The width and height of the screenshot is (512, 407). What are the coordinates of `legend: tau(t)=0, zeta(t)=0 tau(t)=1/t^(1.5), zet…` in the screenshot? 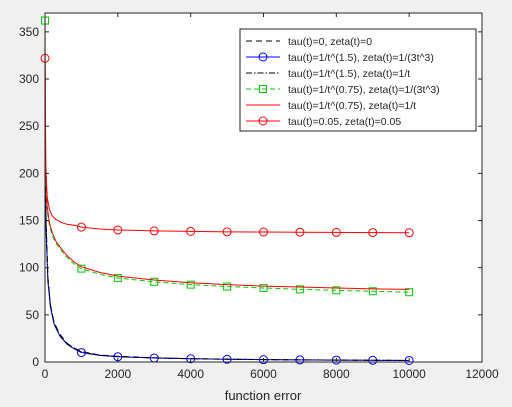 It's located at (358, 80).